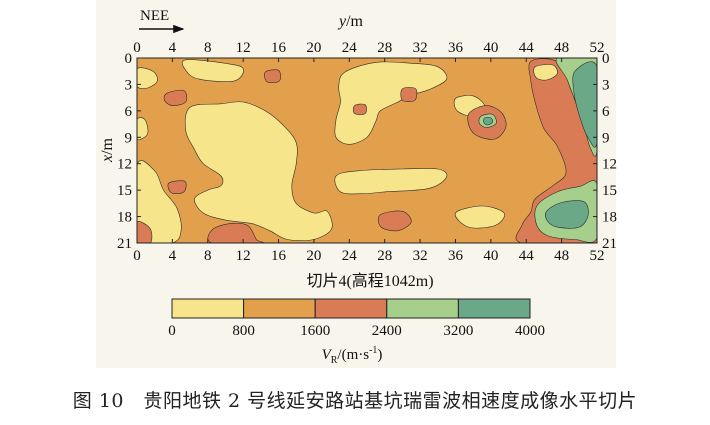  I want to click on colorbar: 0 800 1600 2400 3200 4000, so click(356, 318).